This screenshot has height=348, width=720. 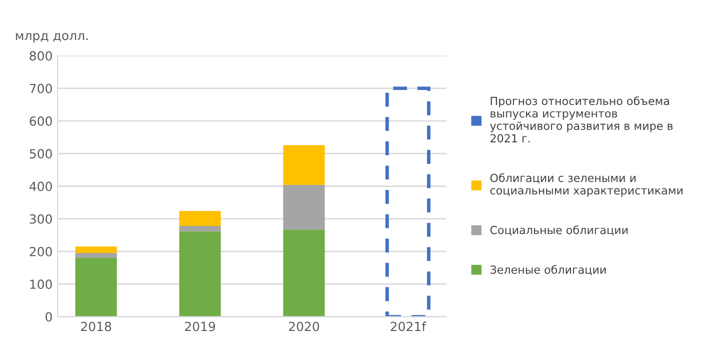 I want to click on legend-label: Прогноз относительно объема выпуска иструментов устойчивого развития в мире в 2021 г., so click(x=581, y=119).